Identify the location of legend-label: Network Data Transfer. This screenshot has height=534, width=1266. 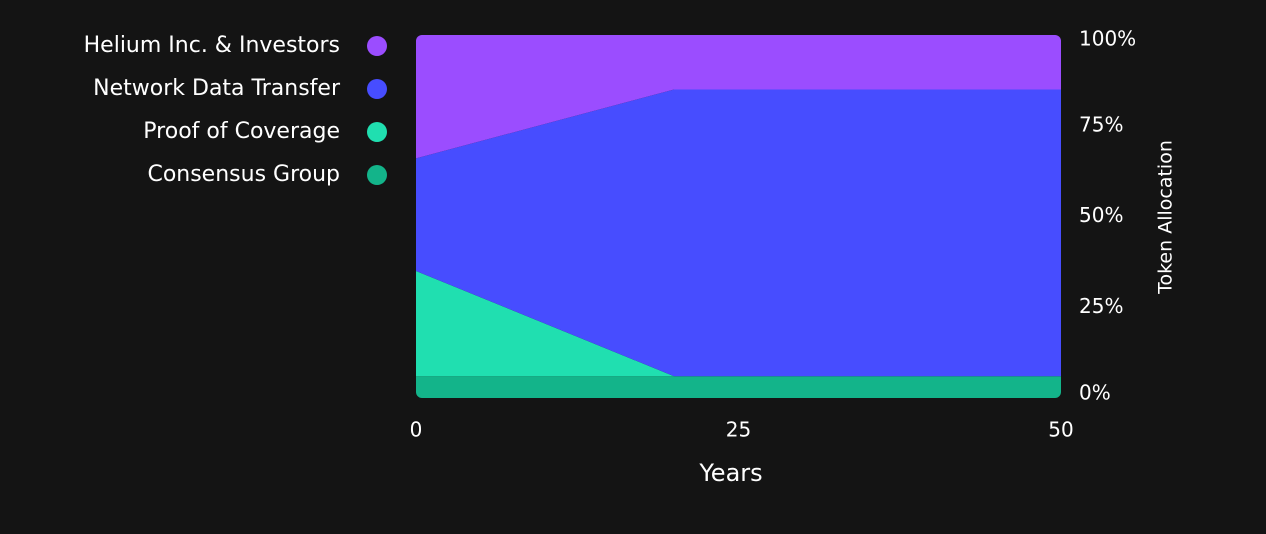
(217, 88).